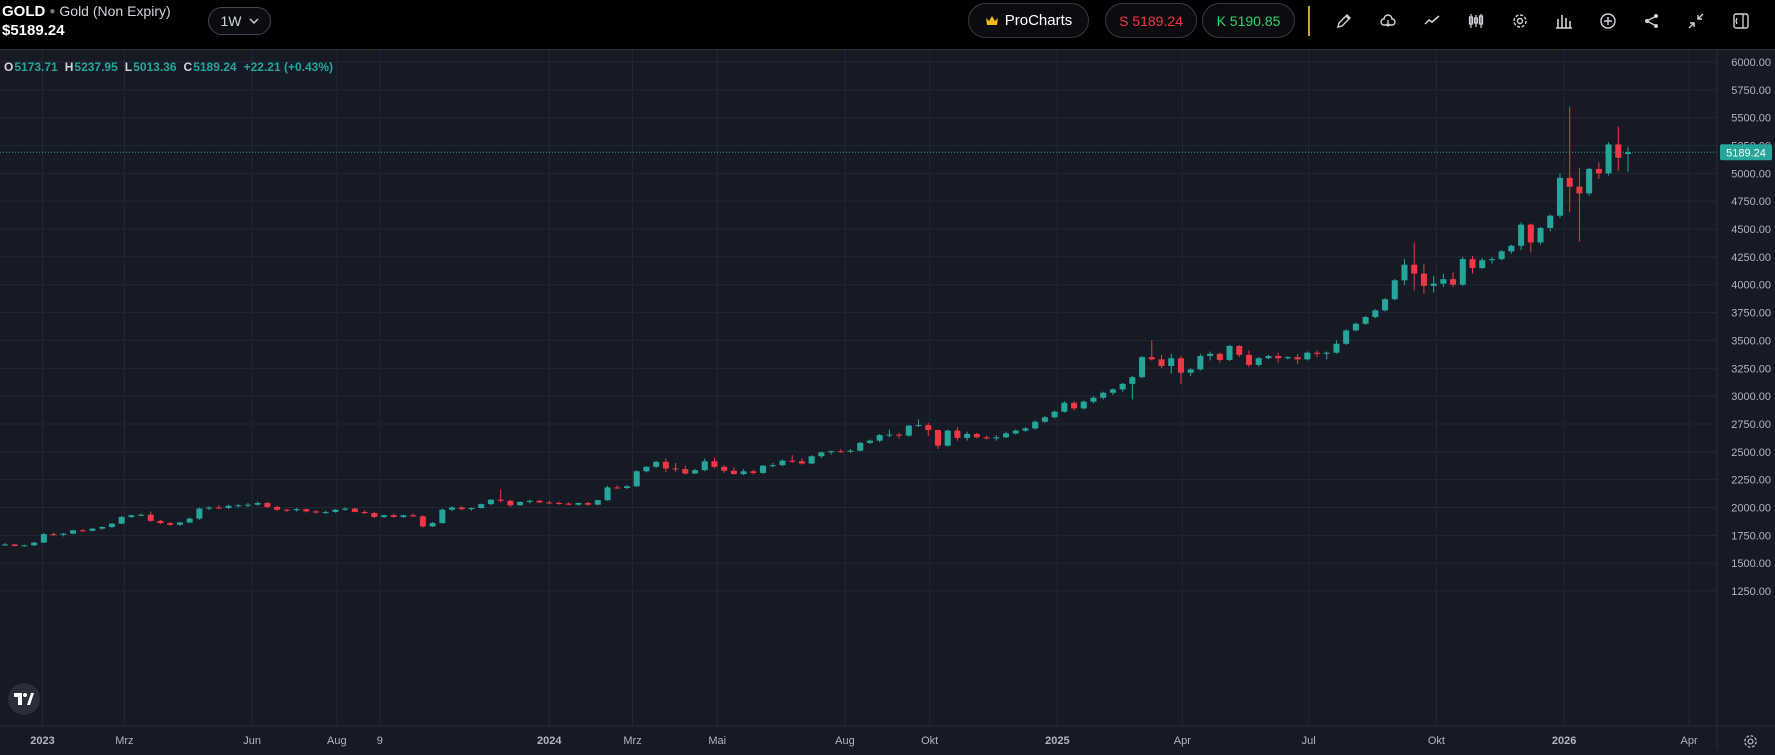  I want to click on procharts-button: ProCharts, so click(1028, 20).